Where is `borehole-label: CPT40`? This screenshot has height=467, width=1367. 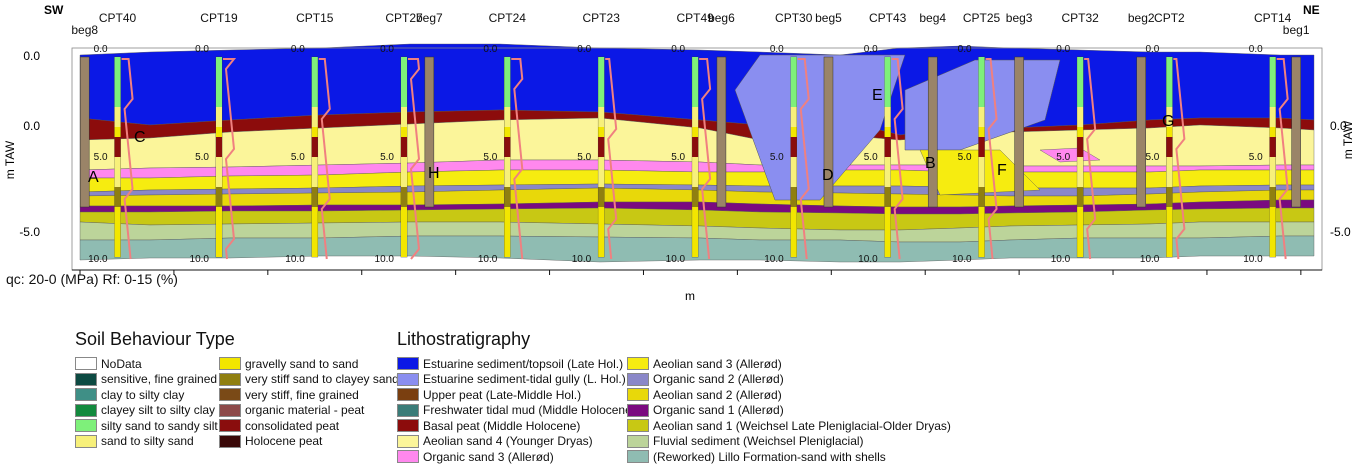
borehole-label: CPT40 is located at coordinates (118, 18).